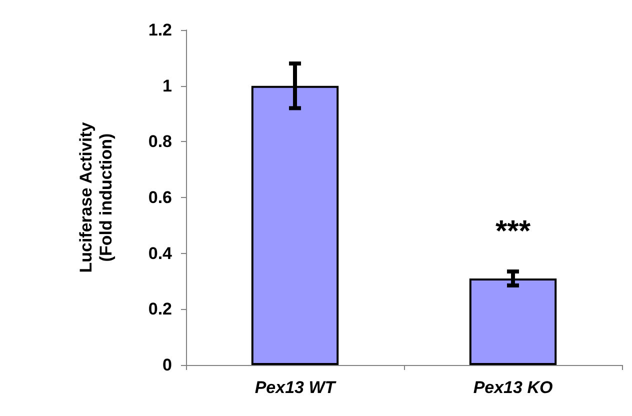 The height and width of the screenshot is (416, 632). I want to click on y-tick-label: 0, so click(167, 365).